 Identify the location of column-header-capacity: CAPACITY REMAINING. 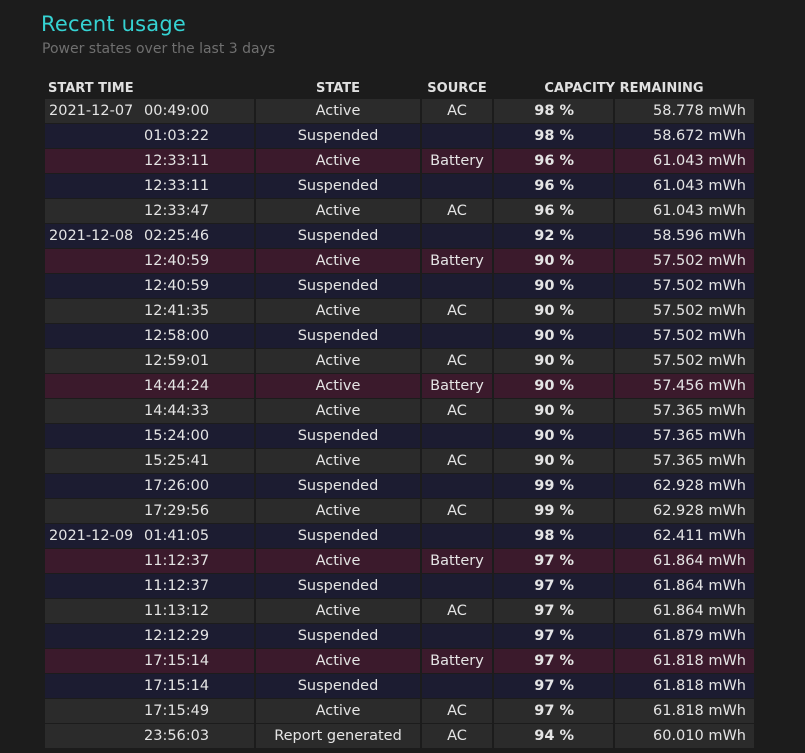
(624, 88).